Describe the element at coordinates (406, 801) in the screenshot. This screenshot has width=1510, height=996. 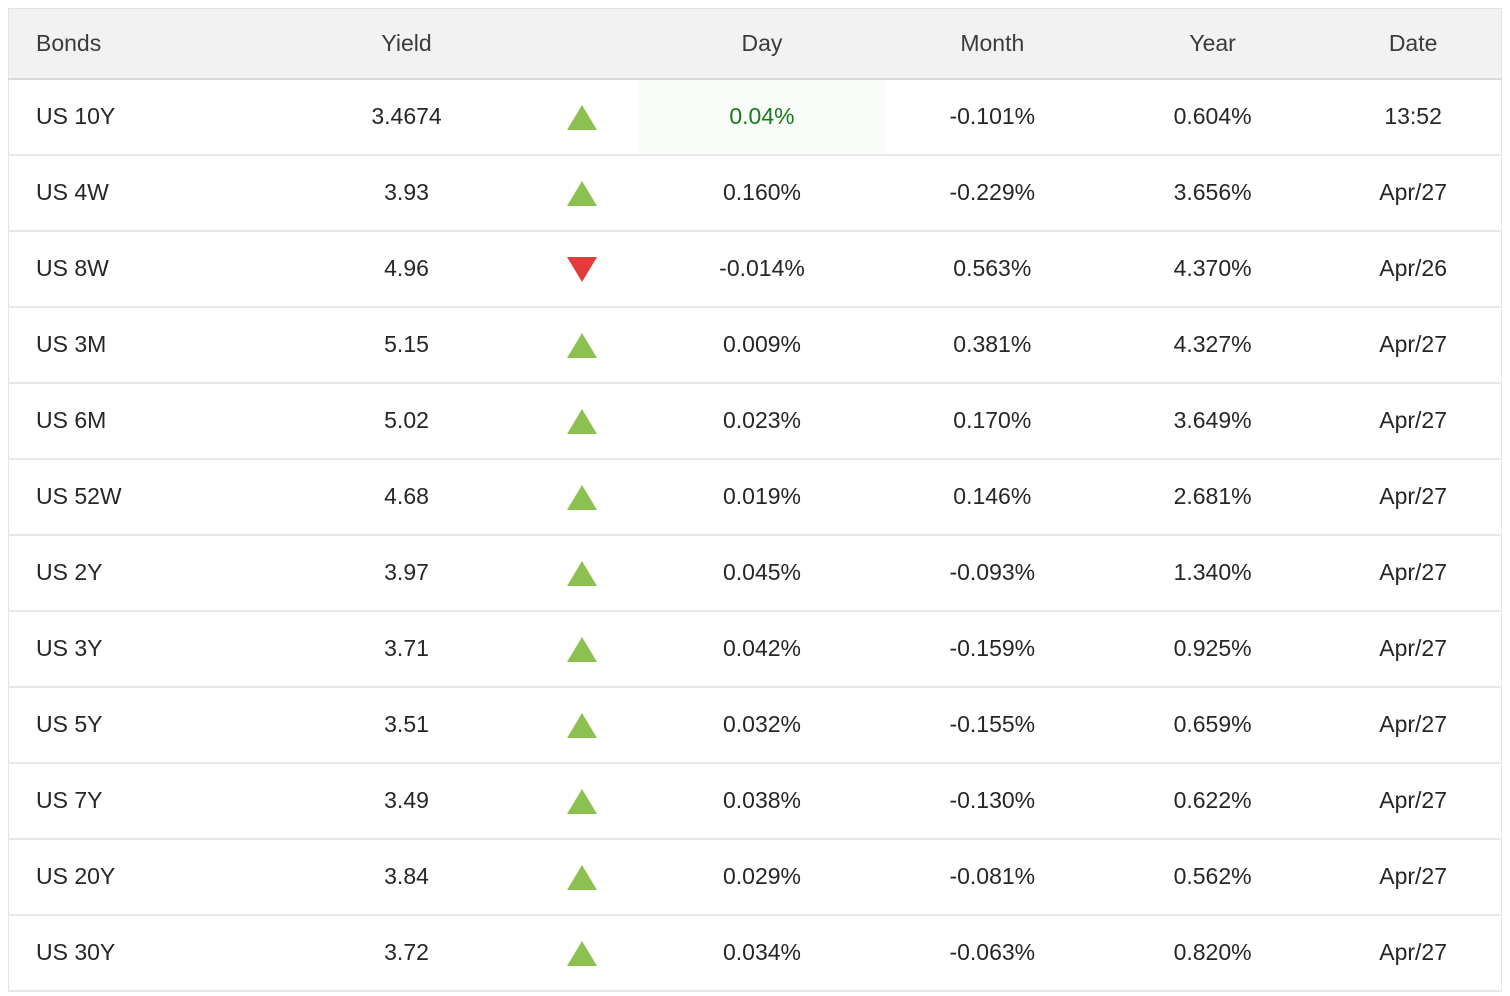
I see `yield-cell: 3.49` at that location.